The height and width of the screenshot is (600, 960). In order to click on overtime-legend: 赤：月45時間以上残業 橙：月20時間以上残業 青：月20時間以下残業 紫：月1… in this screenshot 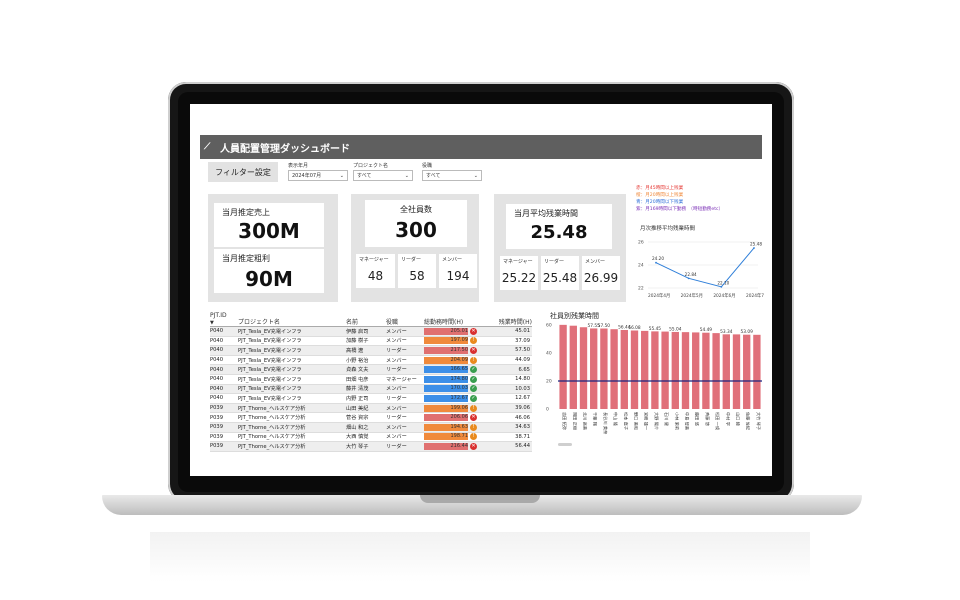, I will do `click(679, 199)`.